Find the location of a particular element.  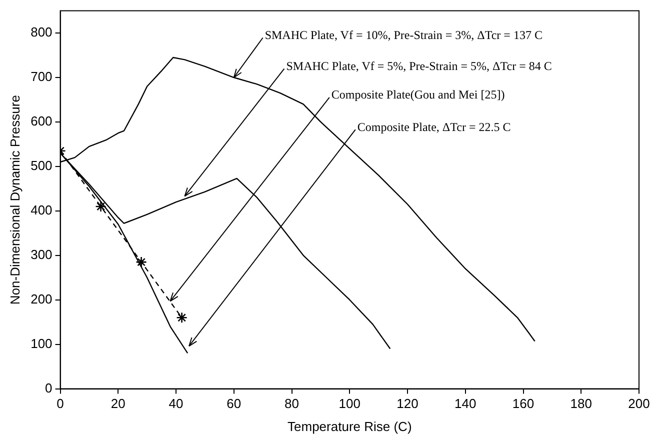

x-tick-label: 60 is located at coordinates (234, 404).